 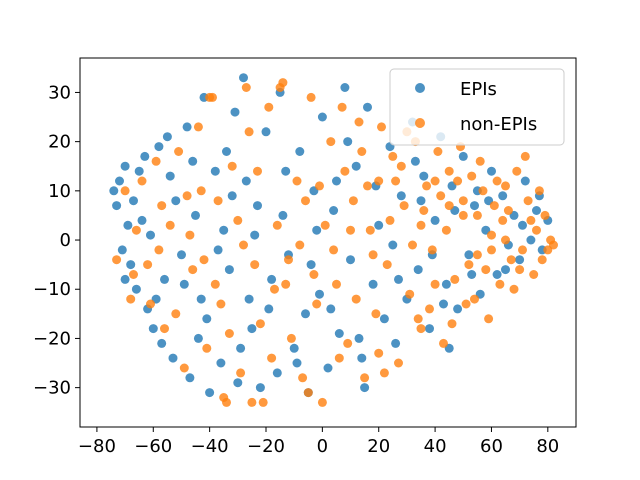 What do you see at coordinates (478, 89) in the screenshot?
I see `legend-label-epis: EPIs` at bounding box center [478, 89].